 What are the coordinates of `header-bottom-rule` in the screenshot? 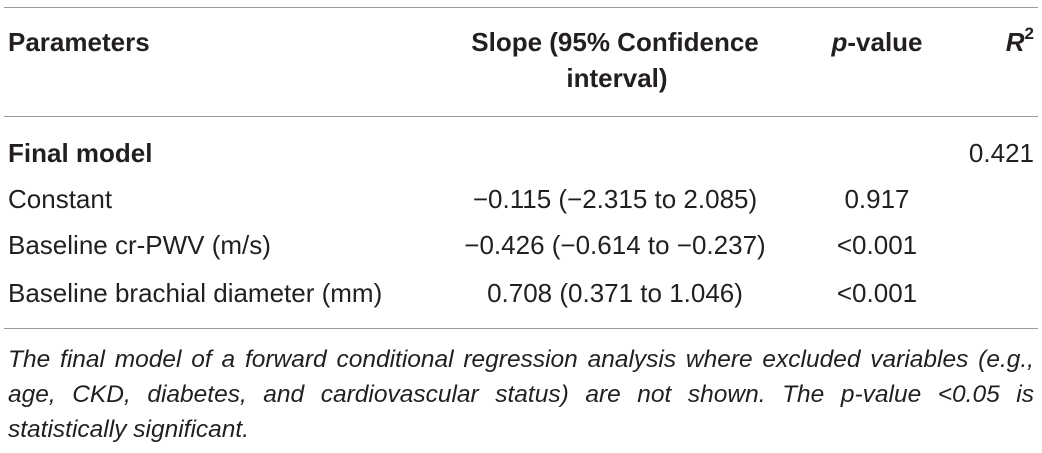 It's located at (521, 116).